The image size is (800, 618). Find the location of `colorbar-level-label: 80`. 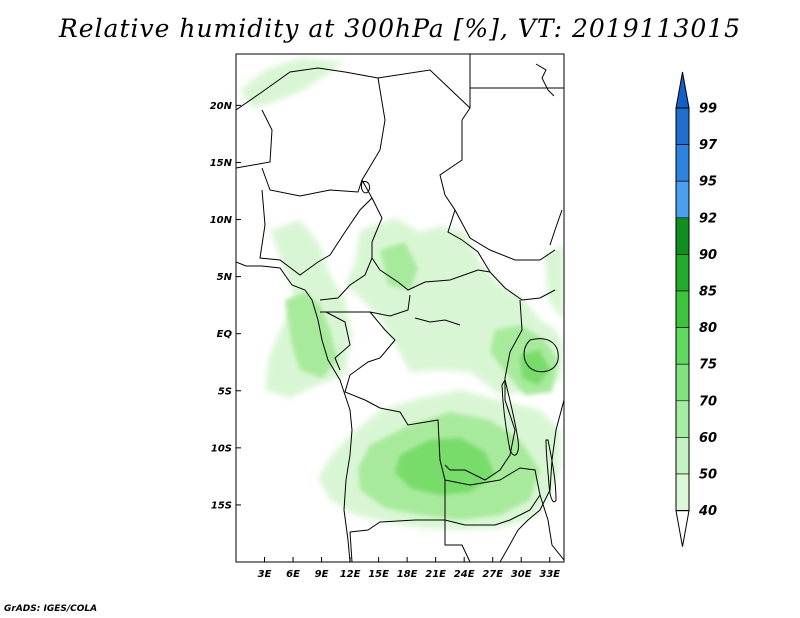

colorbar-level-label: 80 is located at coordinates (708, 328).